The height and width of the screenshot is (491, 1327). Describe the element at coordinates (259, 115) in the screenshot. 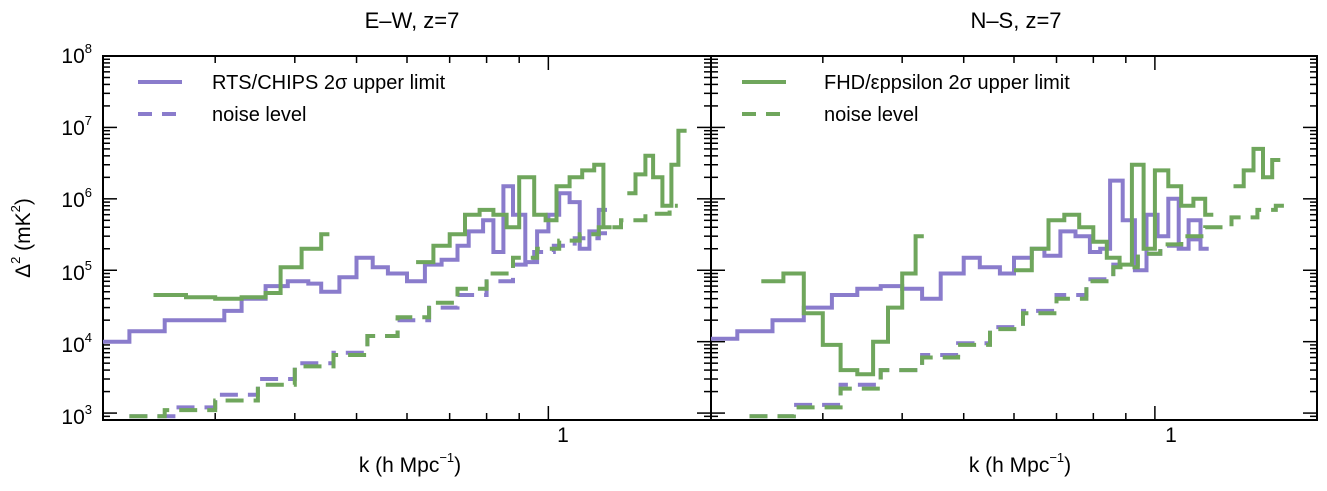

I see `legend-label-ew-noise: noise level` at that location.